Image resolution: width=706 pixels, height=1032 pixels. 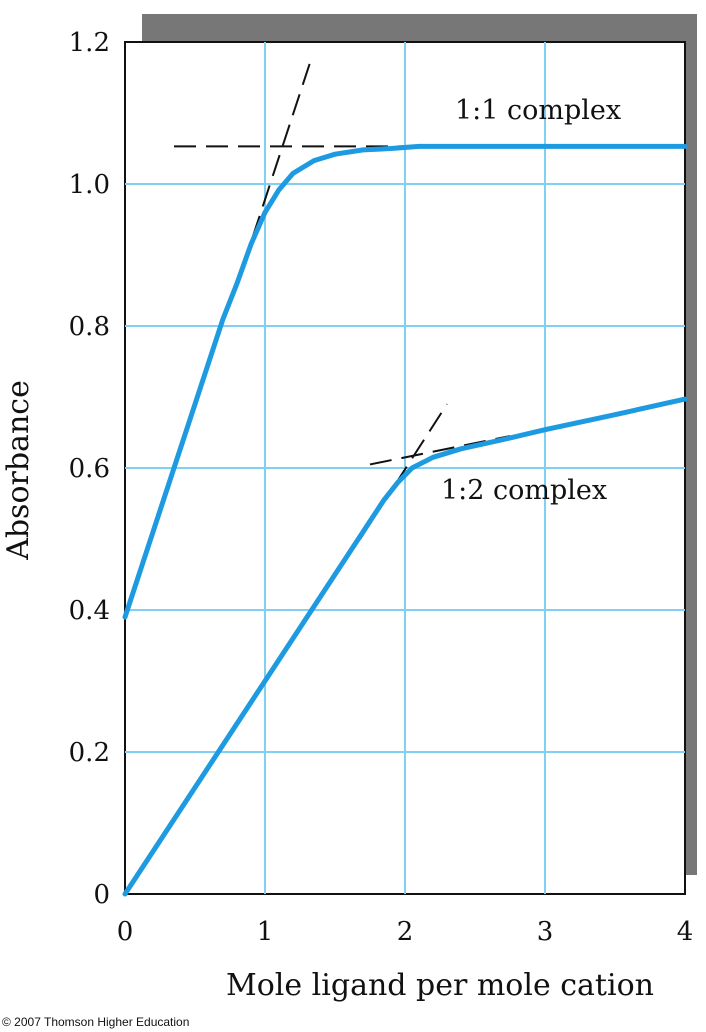 What do you see at coordinates (101, 895) in the screenshot?
I see `y-tick-label: 0` at bounding box center [101, 895].